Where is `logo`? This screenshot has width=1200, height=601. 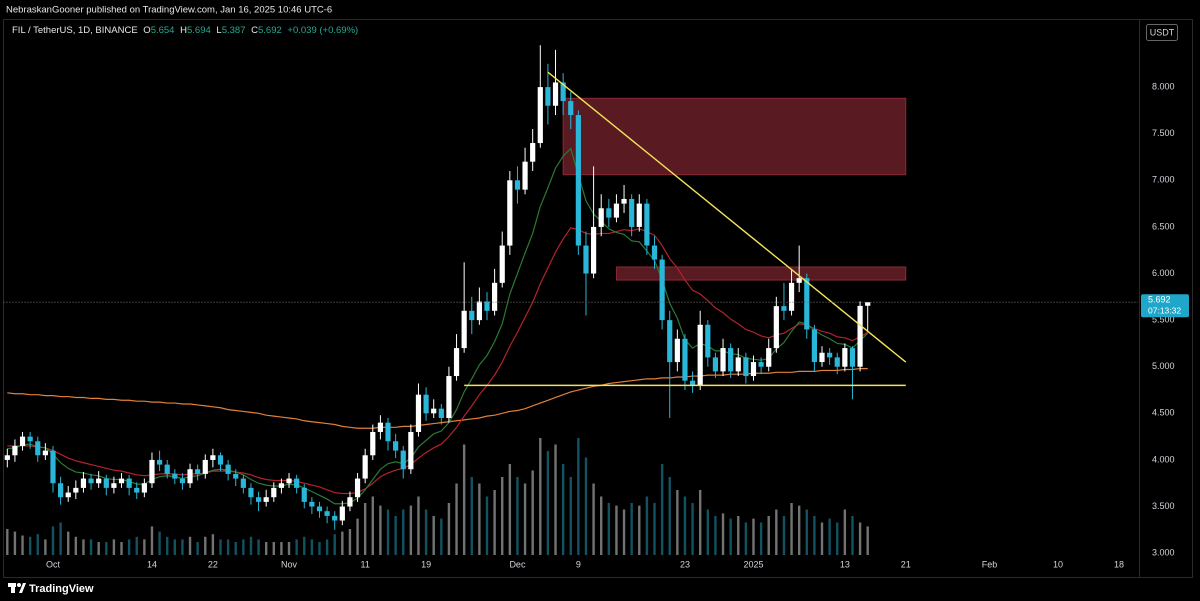 logo is located at coordinates (17, 588).